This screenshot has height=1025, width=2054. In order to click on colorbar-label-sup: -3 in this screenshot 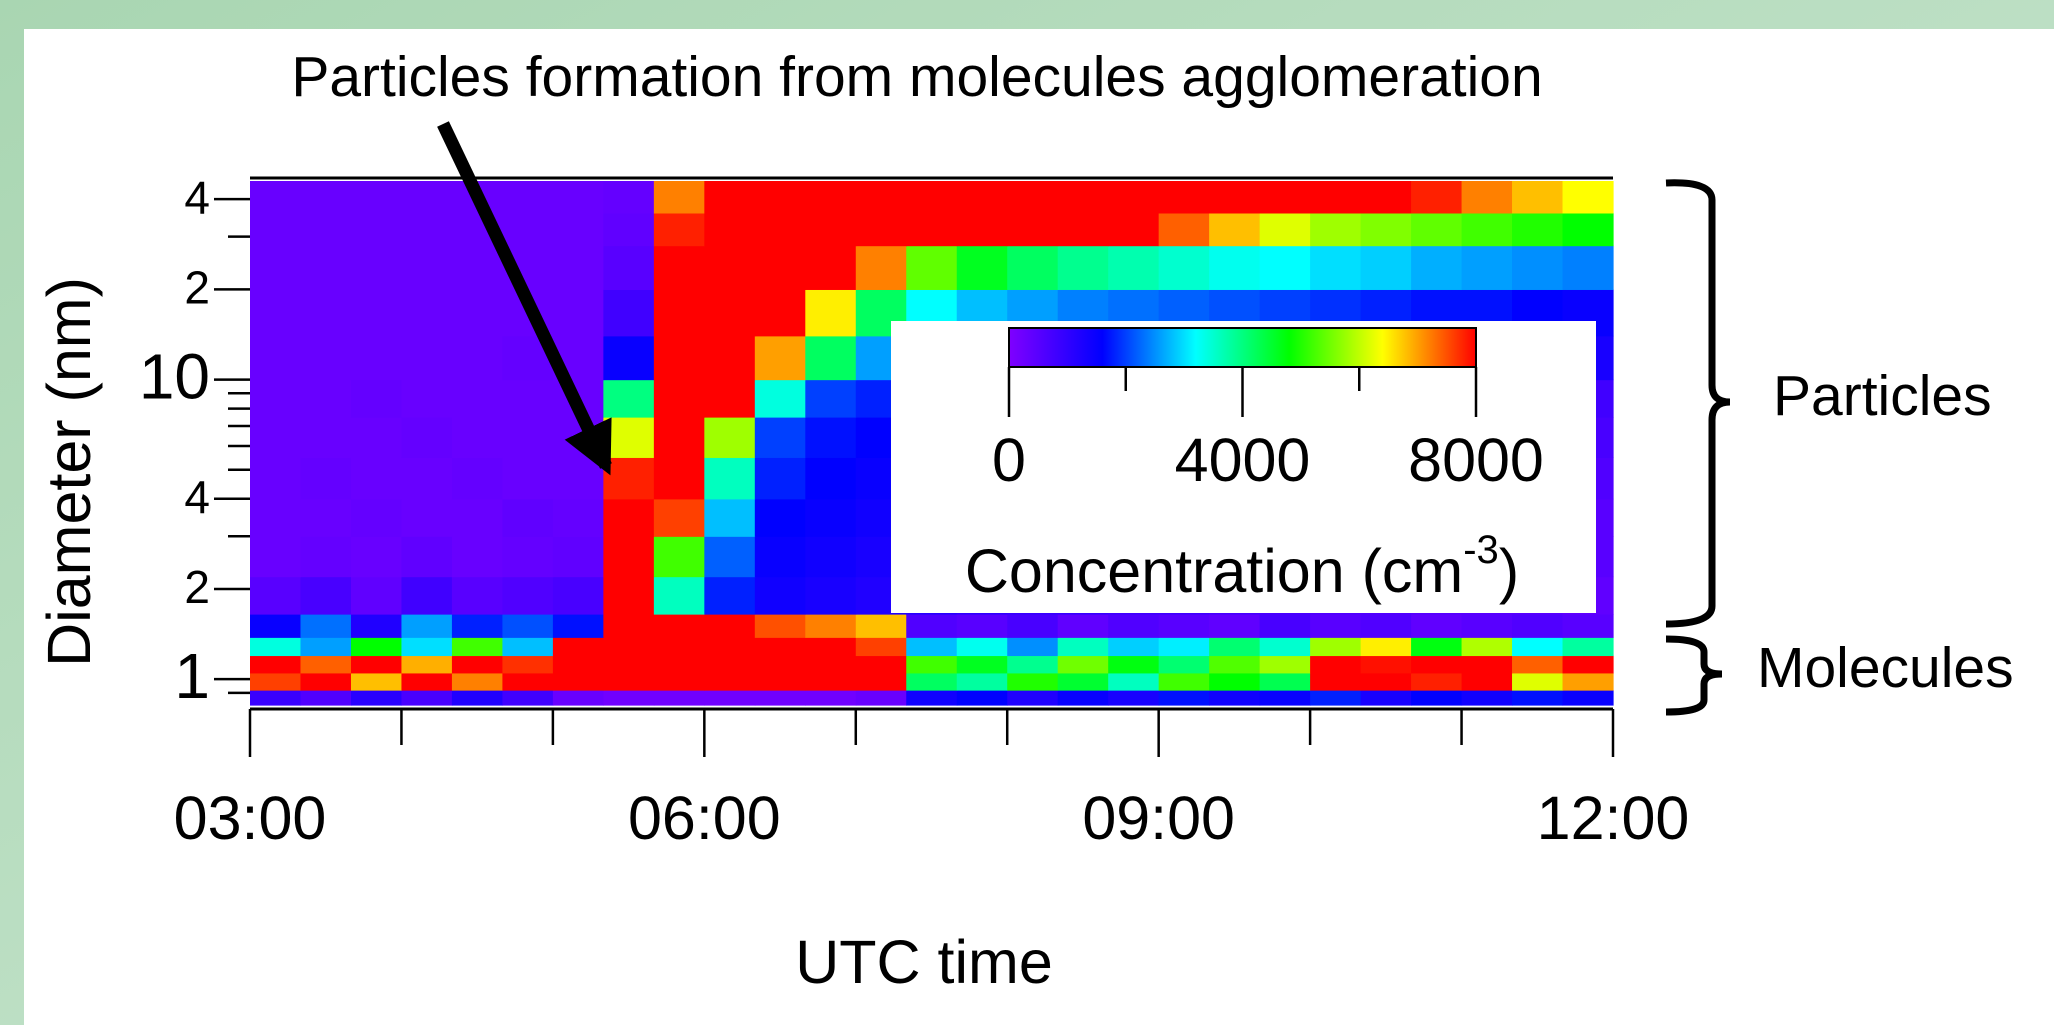, I will do `click(1481, 550)`.